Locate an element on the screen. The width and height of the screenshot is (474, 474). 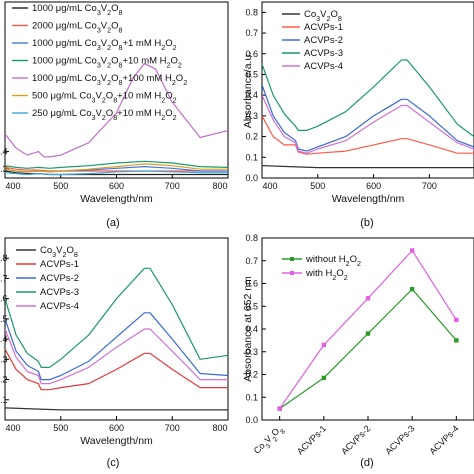
y-tick-label: .2 is located at coordinates (4, 380).